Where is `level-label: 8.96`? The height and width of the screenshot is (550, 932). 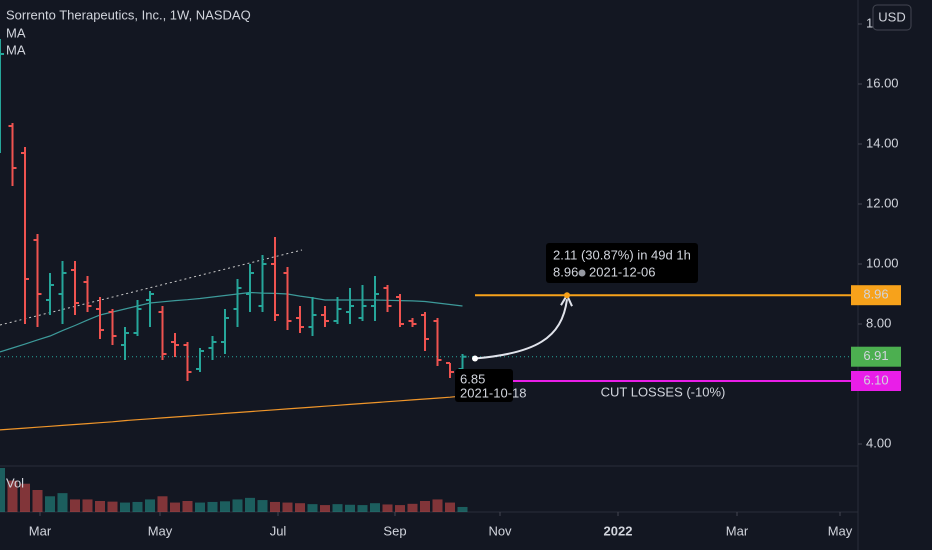 level-label: 8.96 is located at coordinates (875, 294).